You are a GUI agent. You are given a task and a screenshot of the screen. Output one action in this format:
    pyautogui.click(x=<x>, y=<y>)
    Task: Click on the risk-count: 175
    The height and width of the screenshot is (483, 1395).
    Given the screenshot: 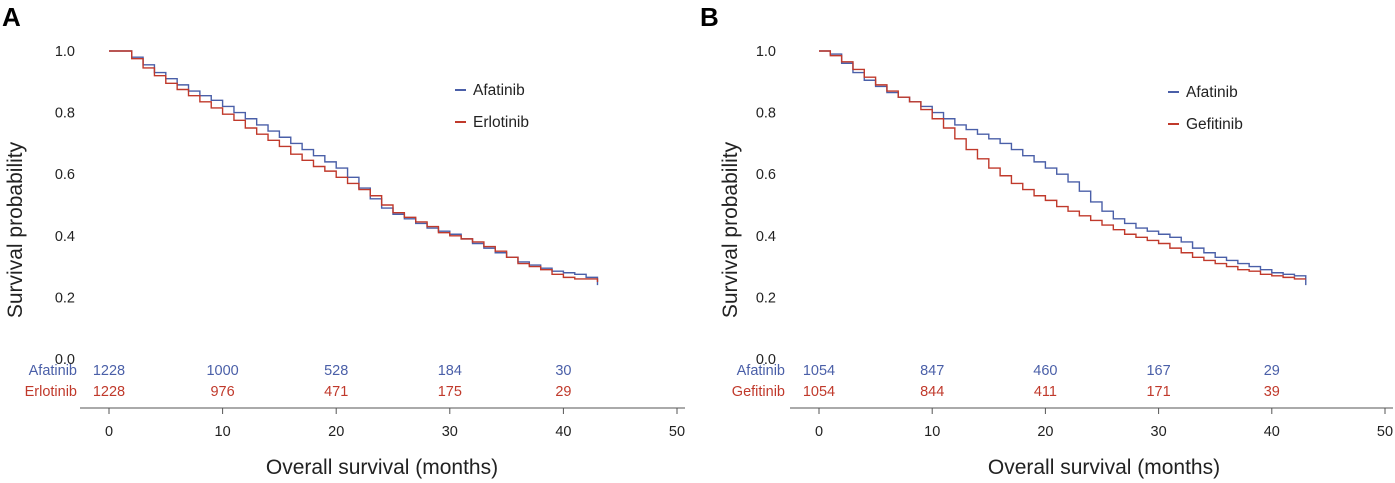 What is the action you would take?
    pyautogui.click(x=450, y=392)
    